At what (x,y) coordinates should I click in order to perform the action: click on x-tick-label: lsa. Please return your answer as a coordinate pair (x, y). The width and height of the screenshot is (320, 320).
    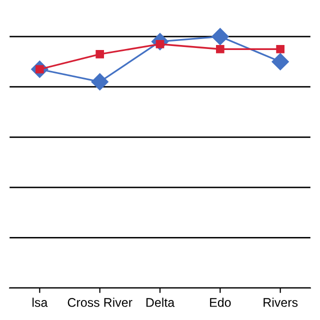
    Looking at the image, I should click on (40, 302).